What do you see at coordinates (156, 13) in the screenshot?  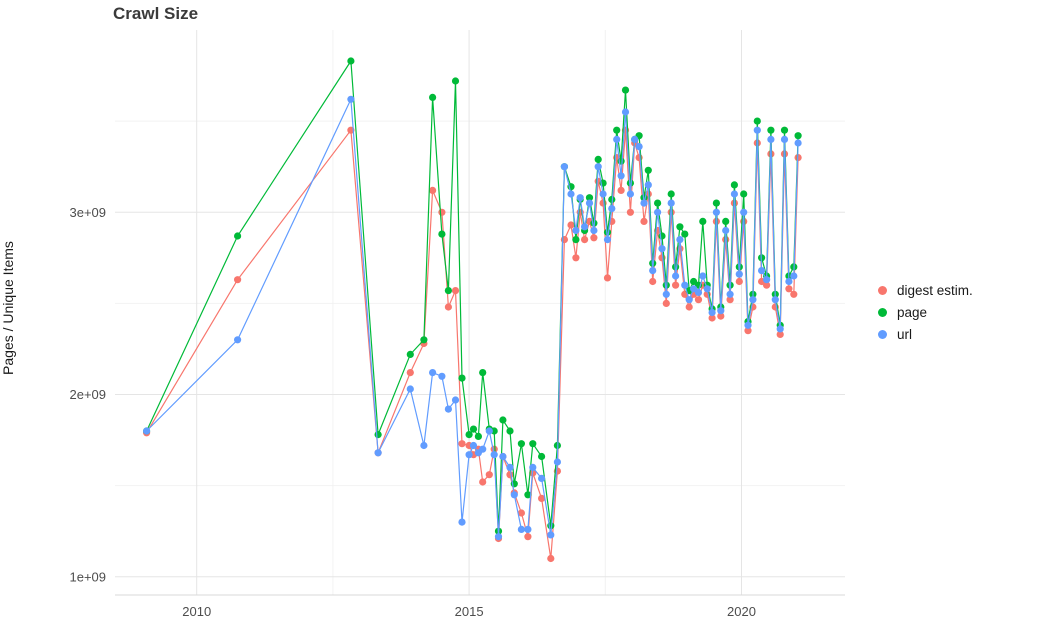 I see `chart-title: Crawl Size` at bounding box center [156, 13].